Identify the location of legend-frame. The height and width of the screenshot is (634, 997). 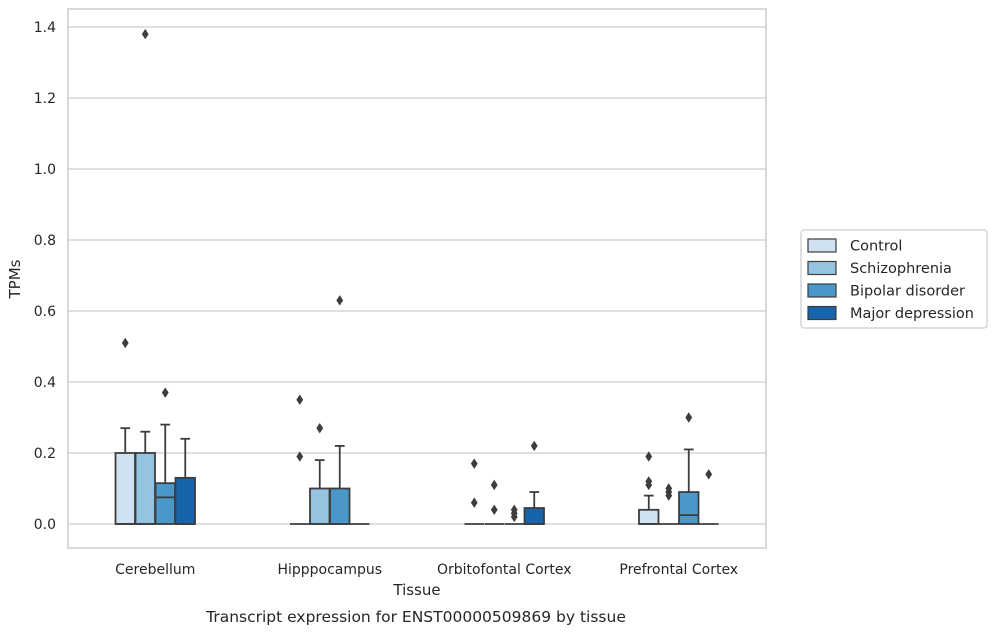
(894, 279).